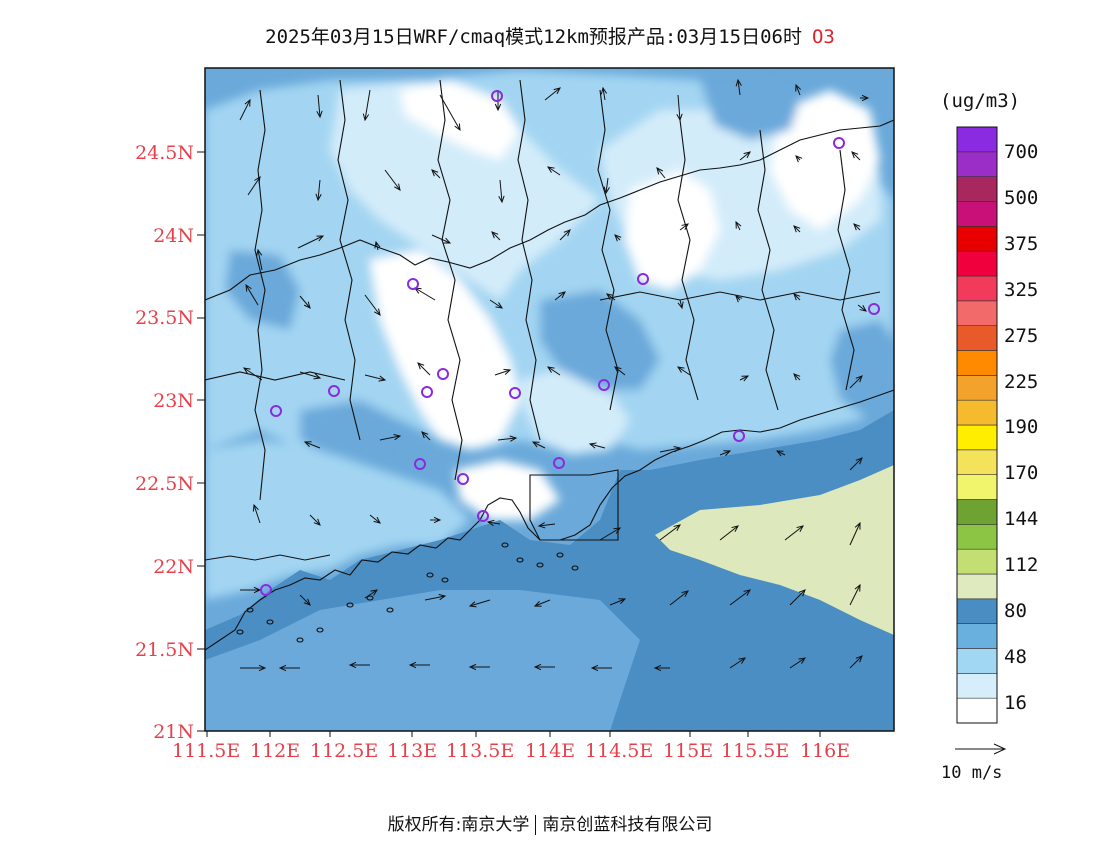 The image size is (1100, 850). I want to click on lat-label: 22N, so click(173, 567).